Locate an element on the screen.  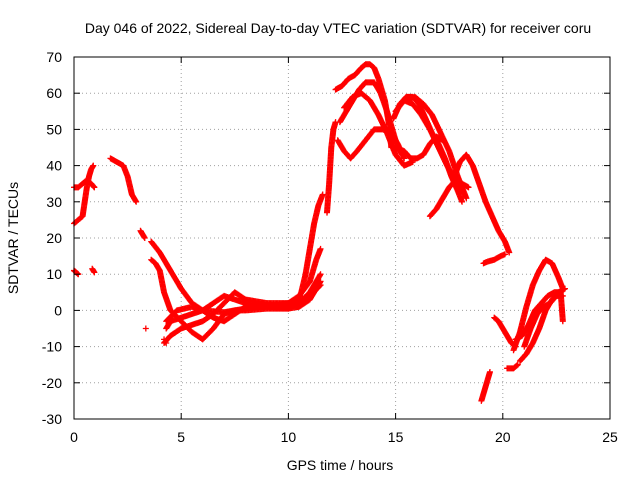
x-tick-label: 25 is located at coordinates (610, 437).